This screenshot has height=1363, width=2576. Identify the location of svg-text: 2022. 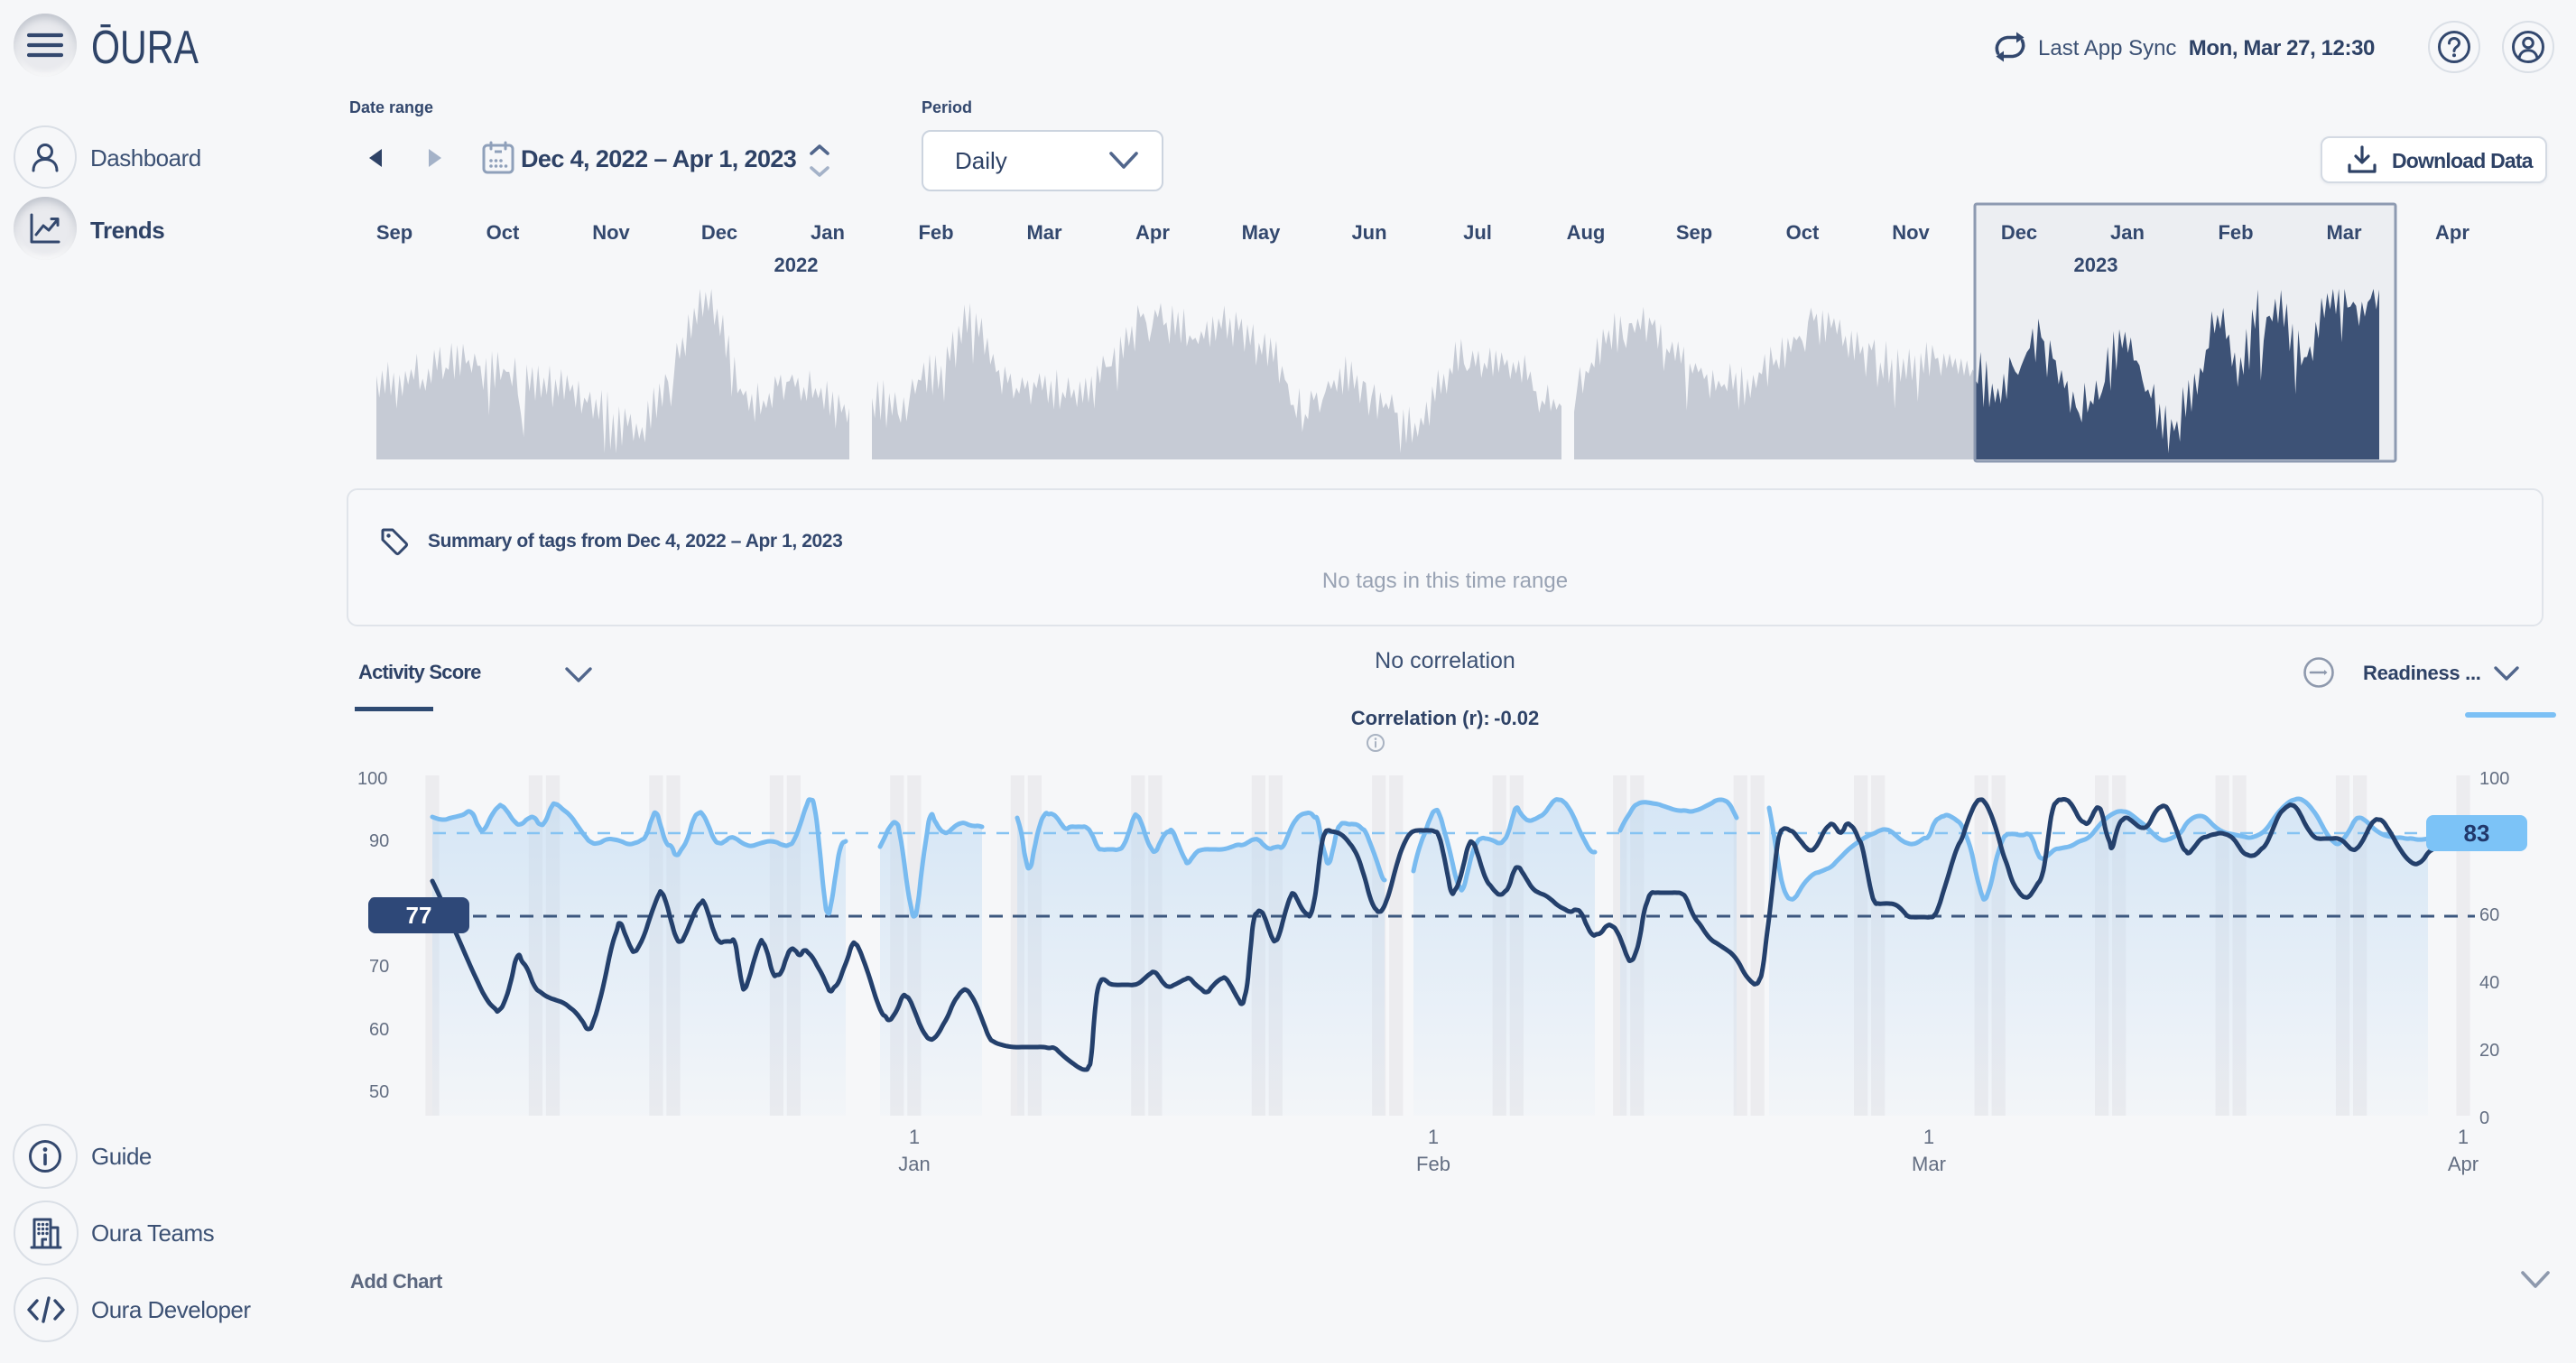
(796, 265).